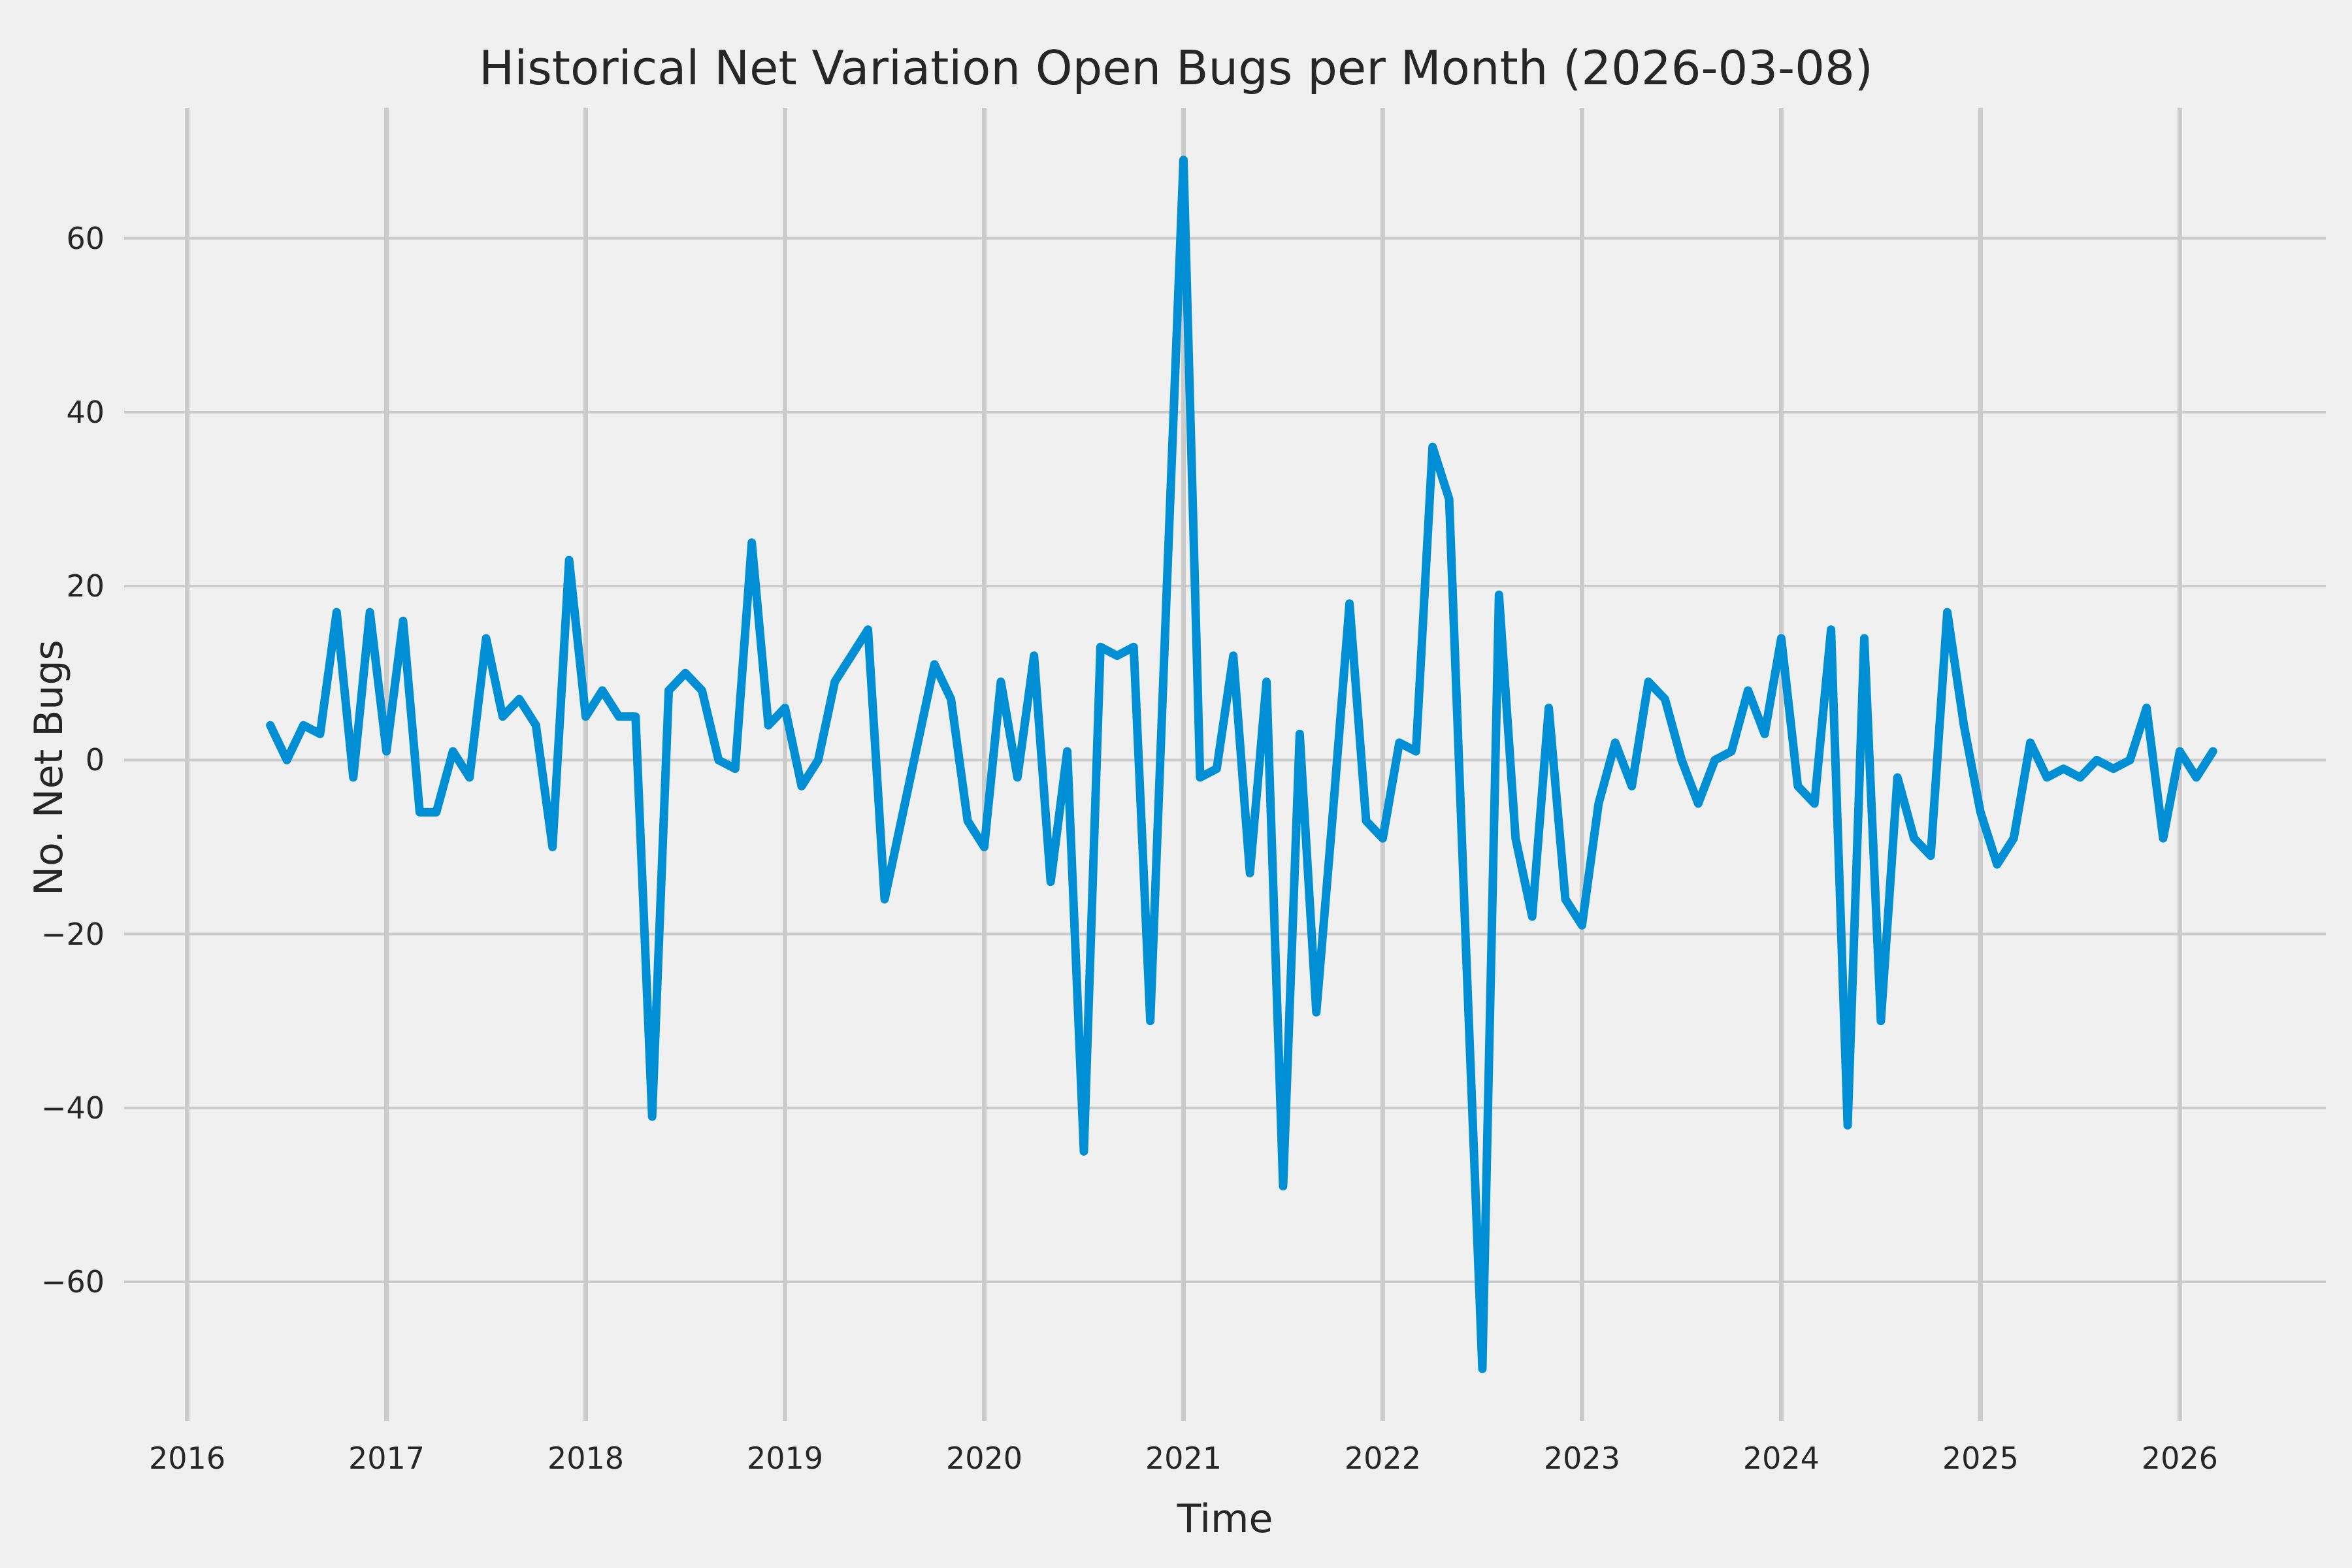  Describe the element at coordinates (386, 1458) in the screenshot. I see `x-tick-label: 2017` at that location.